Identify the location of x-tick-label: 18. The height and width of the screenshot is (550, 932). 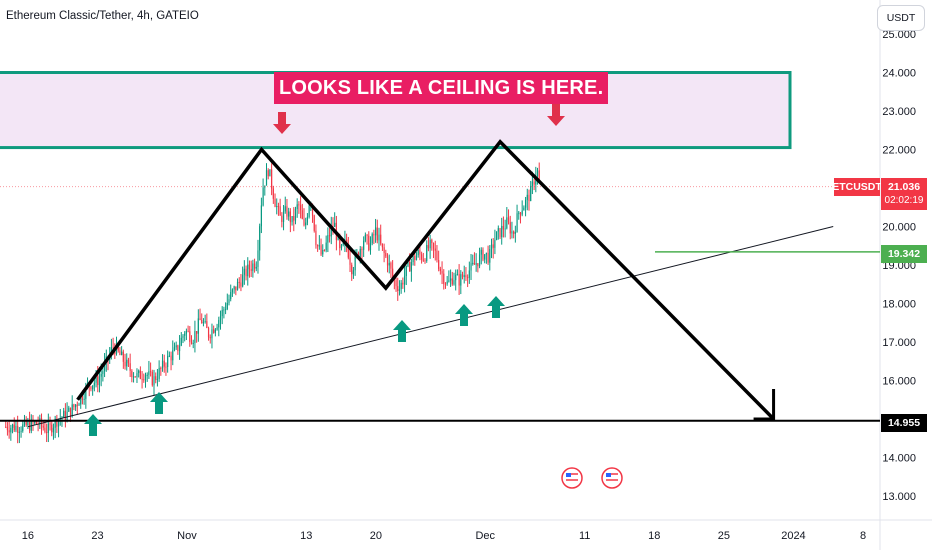
(654, 536).